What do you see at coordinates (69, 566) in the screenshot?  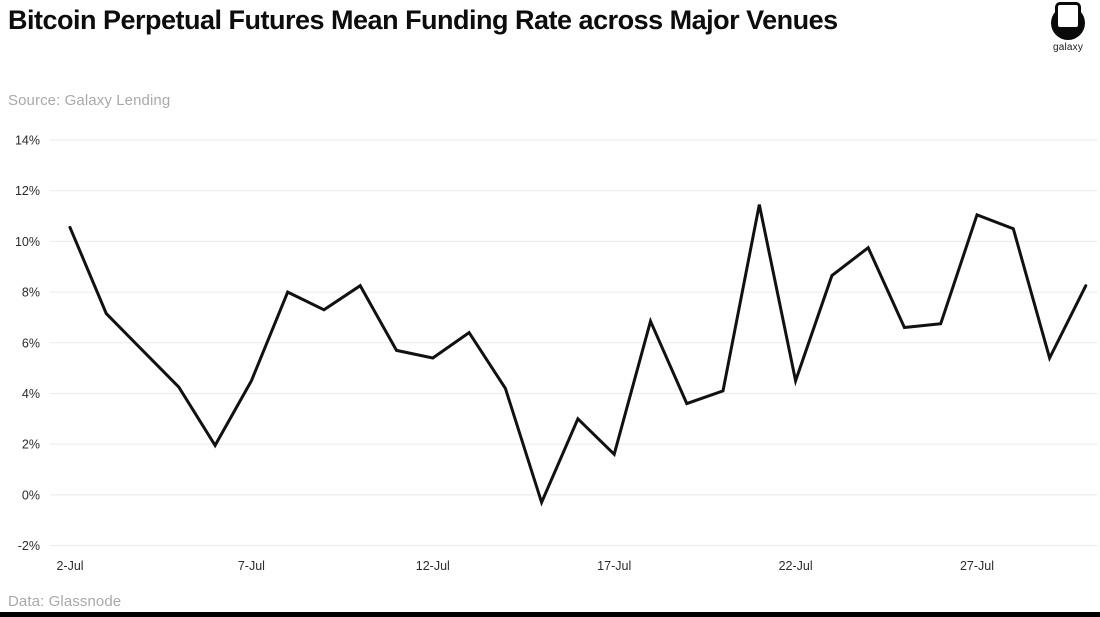 I see `x-axis-label: 2-Jul` at bounding box center [69, 566].